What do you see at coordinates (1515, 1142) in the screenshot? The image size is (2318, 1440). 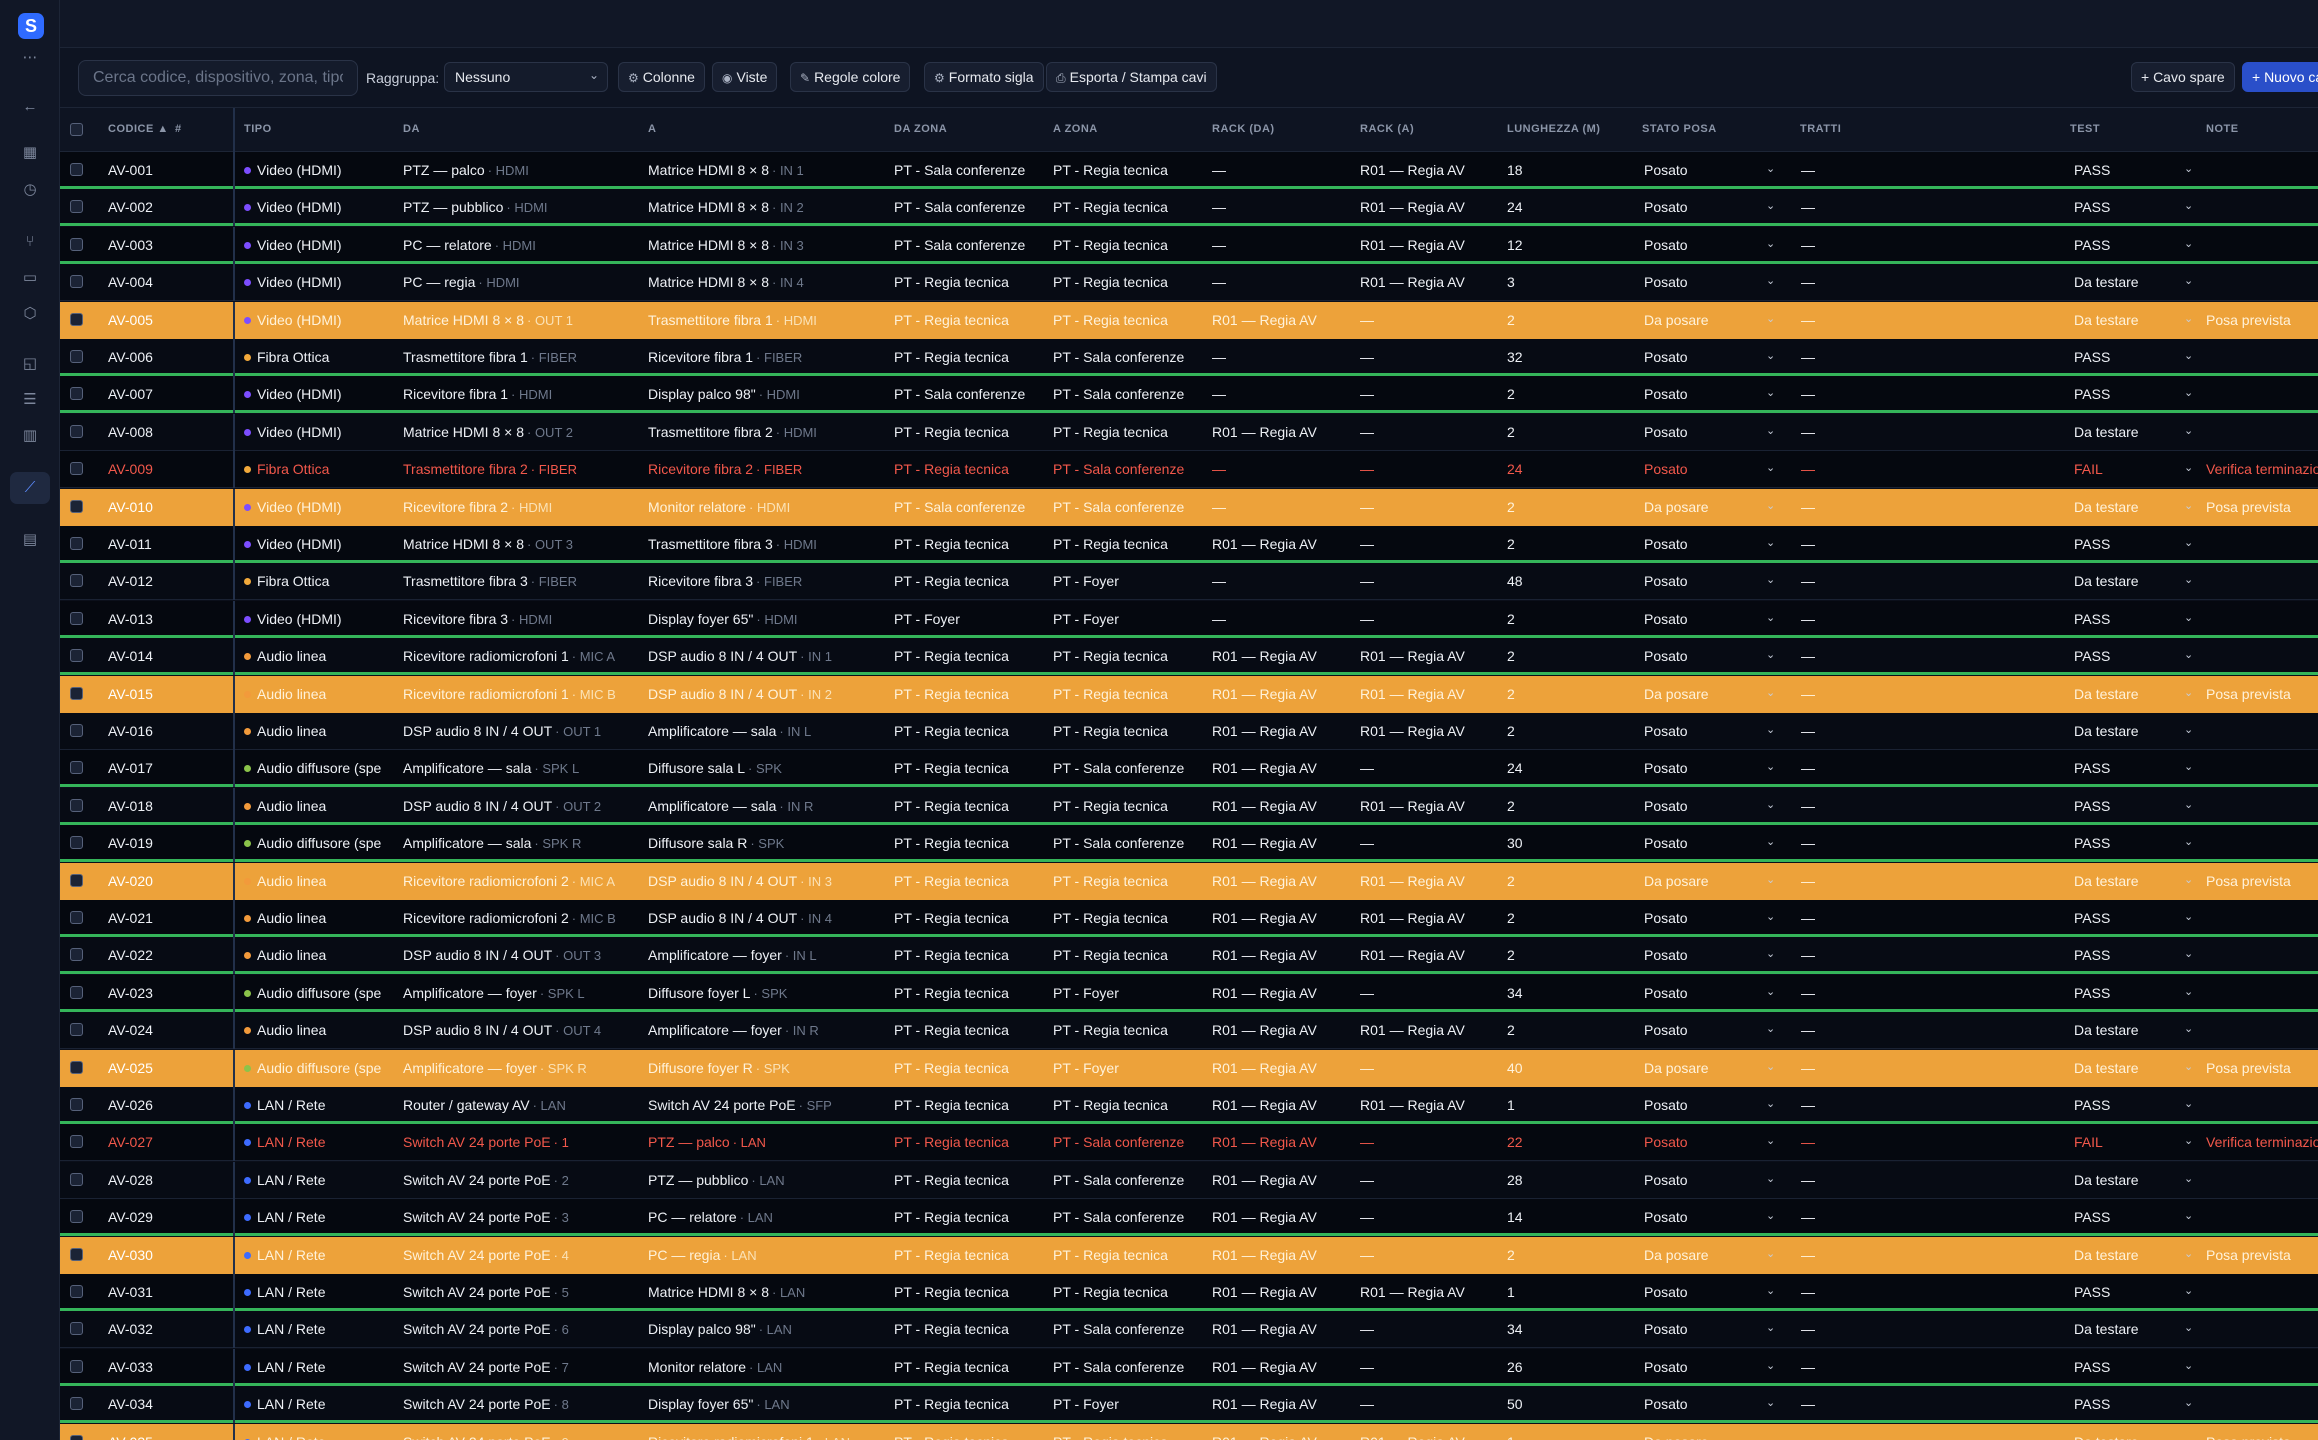 I see `cell-length: 22` at bounding box center [1515, 1142].